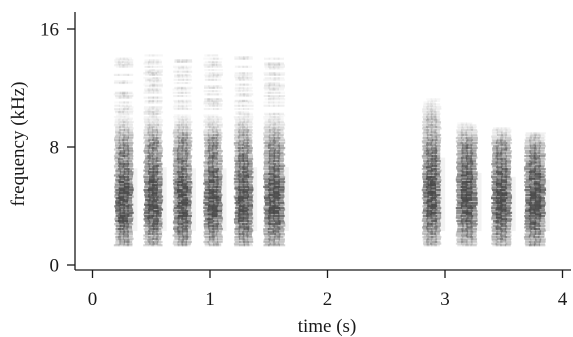 This screenshot has height=337, width=573. Describe the element at coordinates (563, 299) in the screenshot. I see `x-tick-label: 4` at that location.